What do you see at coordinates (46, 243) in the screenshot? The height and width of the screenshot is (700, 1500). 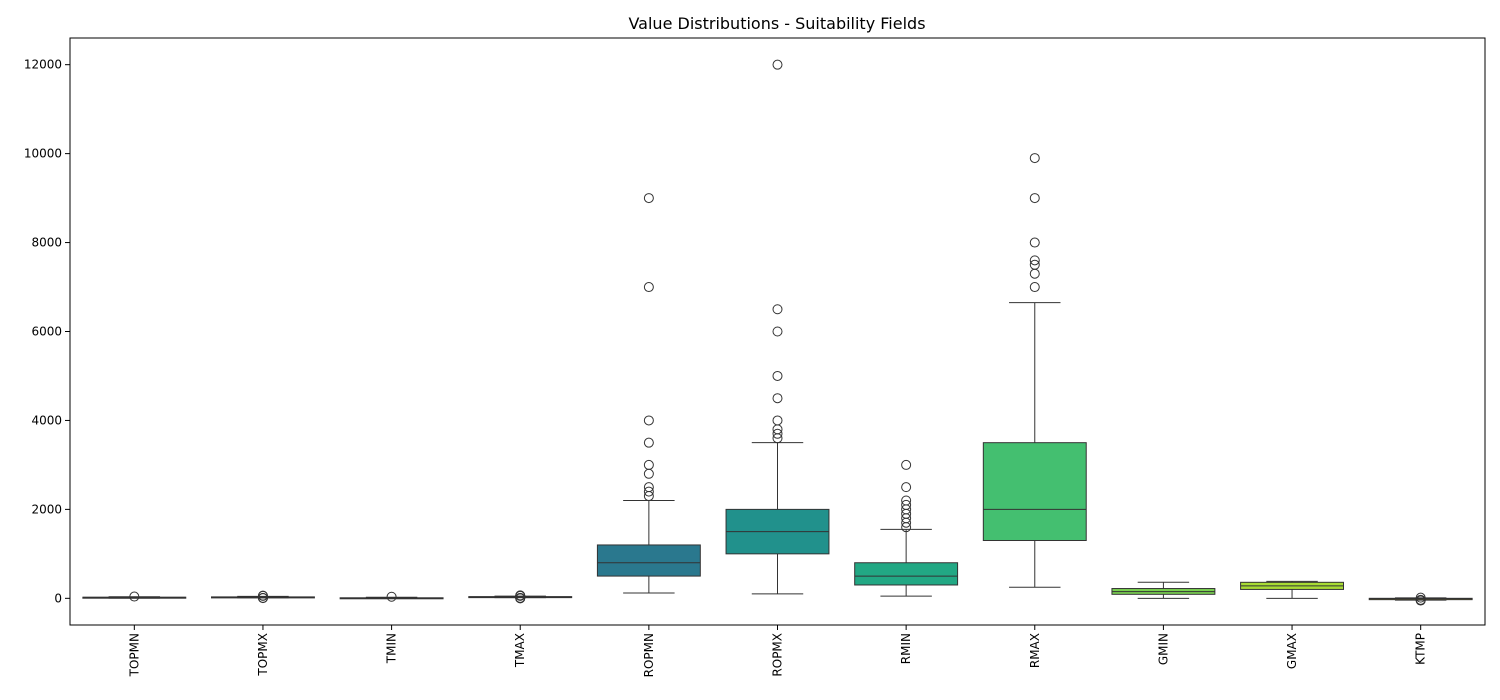 I see `y-tick-label: 8000` at bounding box center [46, 243].